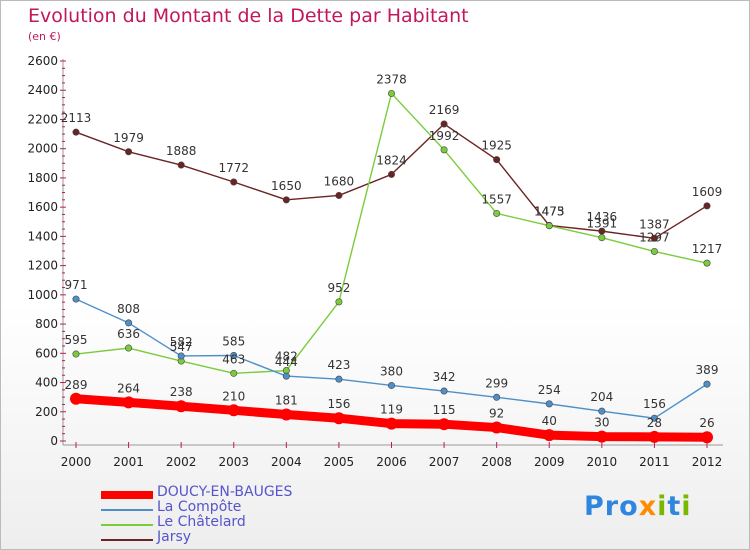 Image resolution: width=750 pixels, height=550 pixels. Describe the element at coordinates (46, 353) in the screenshot. I see `y-tick-label: 600` at that location.